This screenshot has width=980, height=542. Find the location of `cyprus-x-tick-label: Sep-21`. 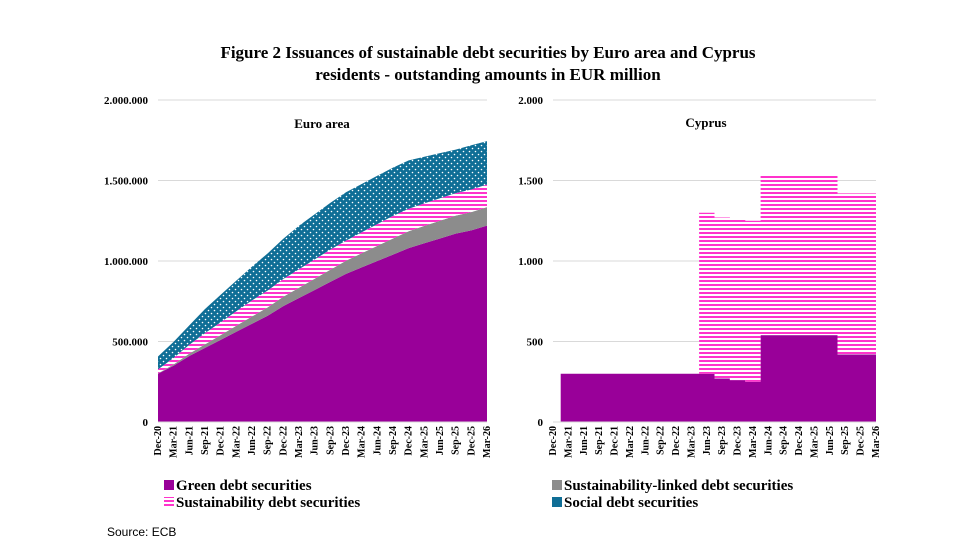

cyprus-x-tick-label: Sep-21 is located at coordinates (599, 440).